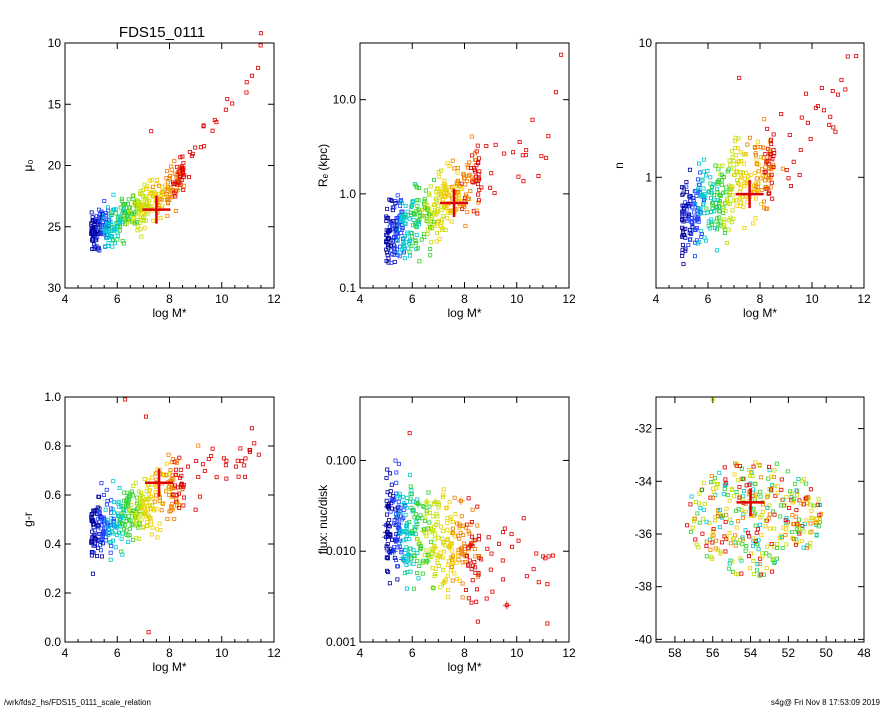  What do you see at coordinates (274, 299) in the screenshot?
I see `x-tick-label: 12` at bounding box center [274, 299].